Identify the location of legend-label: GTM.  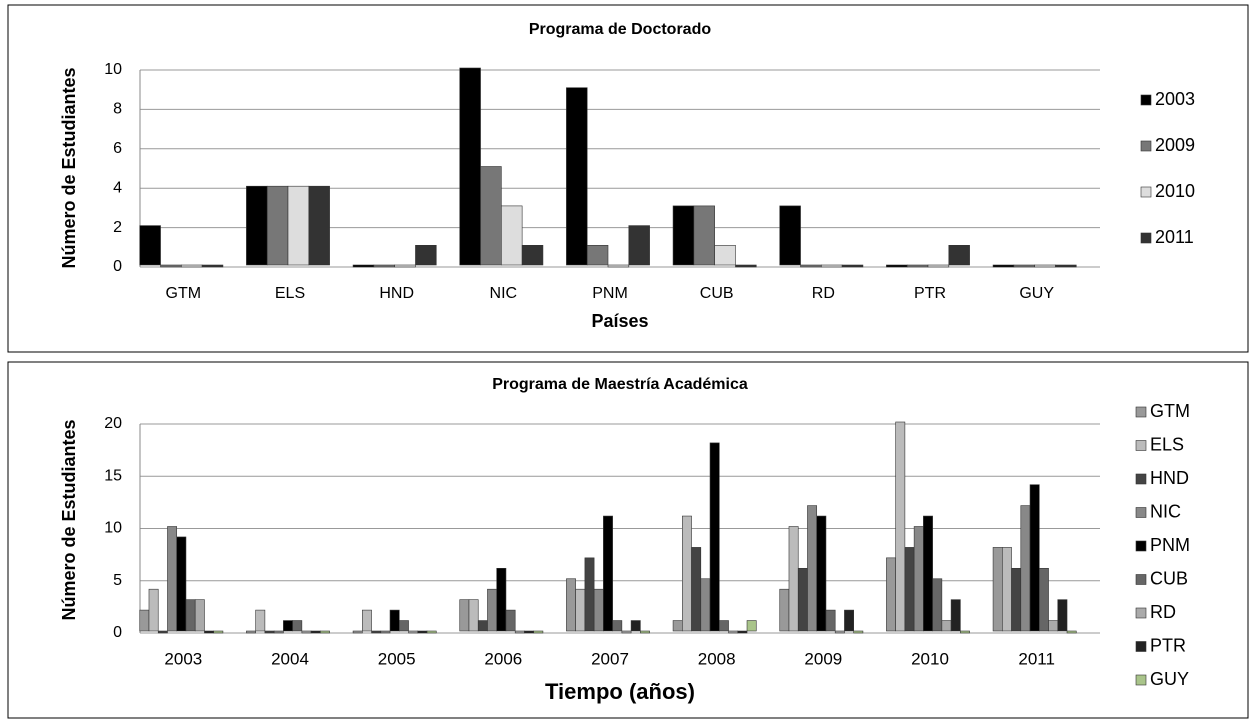
(1170, 411).